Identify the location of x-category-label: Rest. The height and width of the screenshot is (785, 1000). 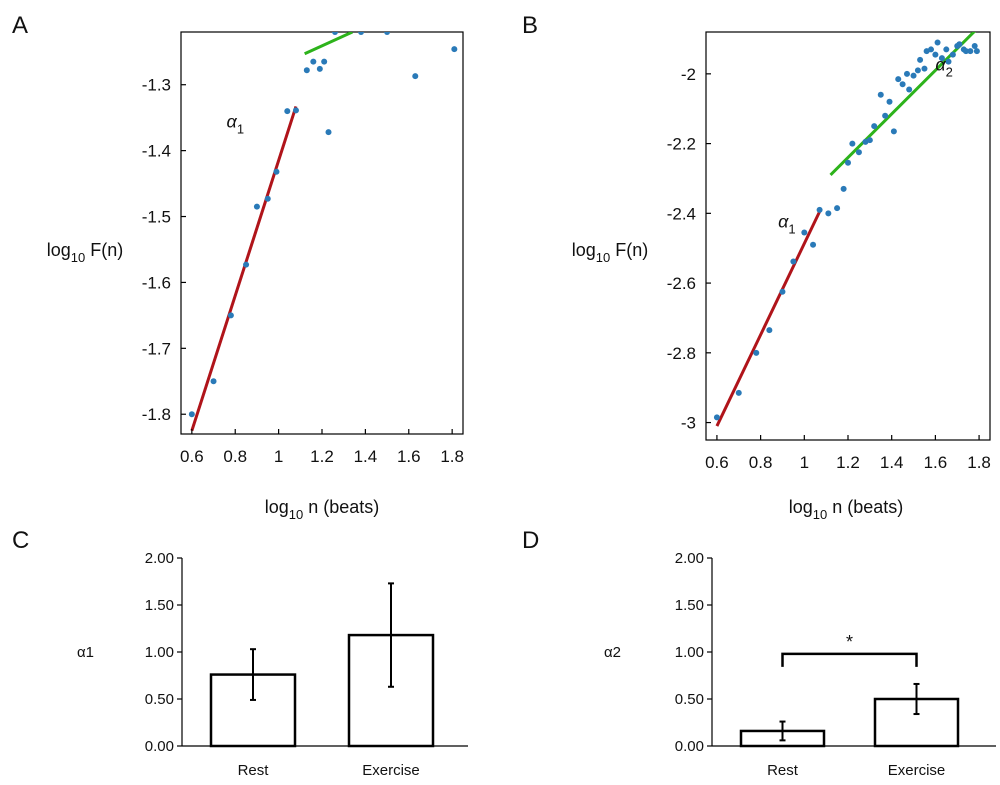
(254, 770).